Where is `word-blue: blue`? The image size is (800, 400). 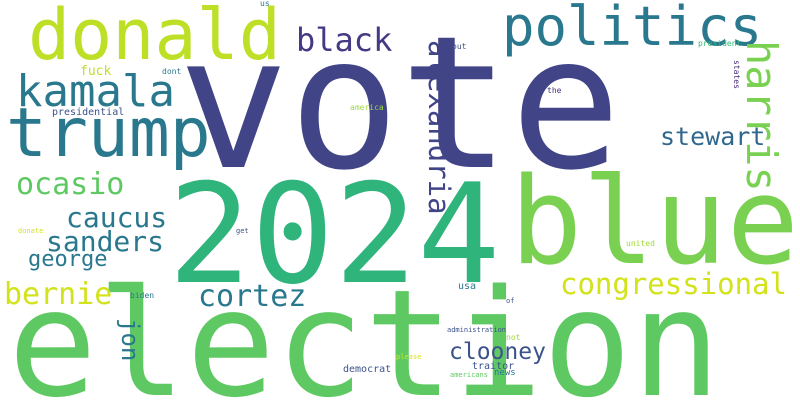 word-blue: blue is located at coordinates (654, 222).